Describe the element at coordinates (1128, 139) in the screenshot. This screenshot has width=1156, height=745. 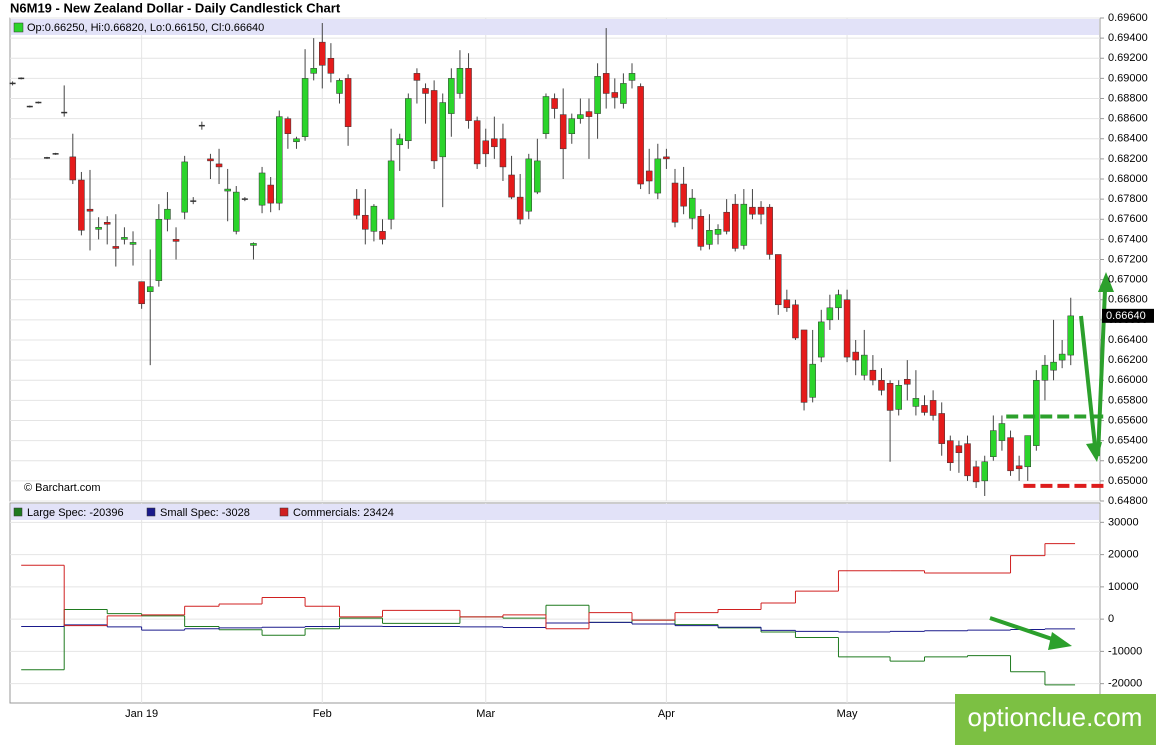
I see `y-tick-label: 0.68400` at that location.